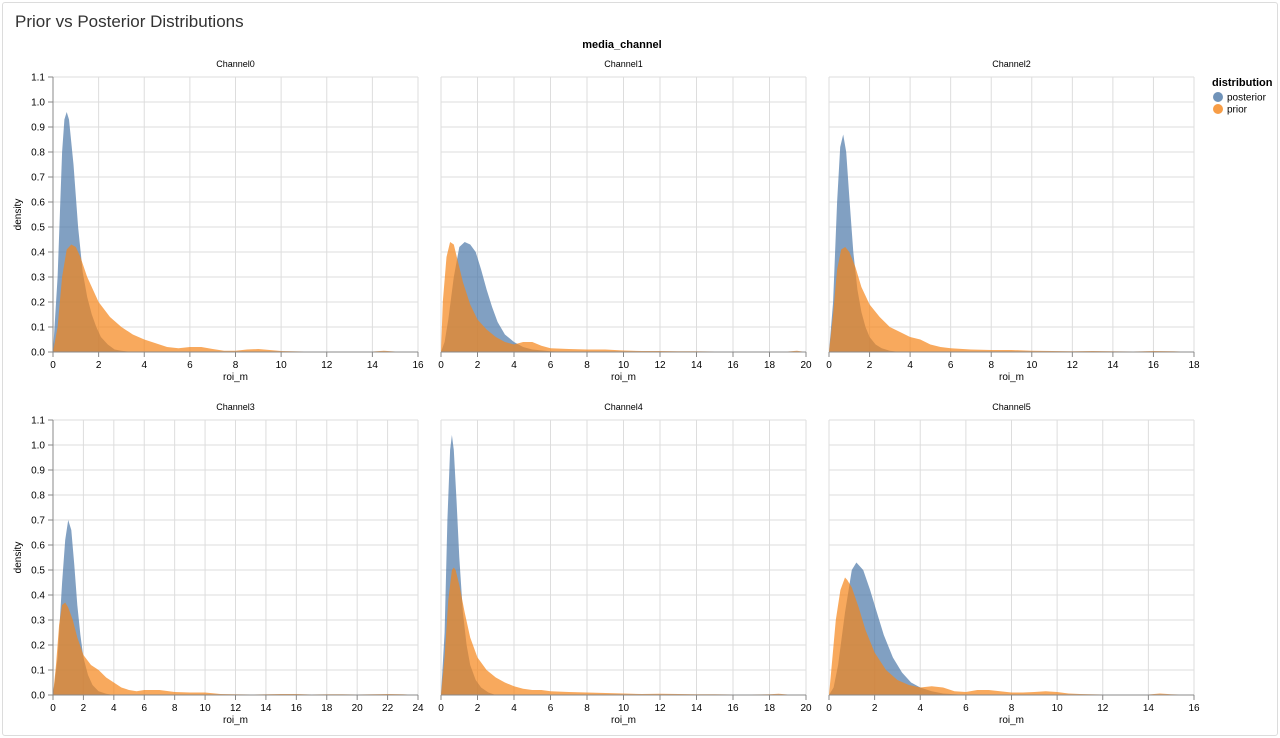 The image size is (1280, 738). I want to click on y-tick-label: 0.6, so click(38, 546).